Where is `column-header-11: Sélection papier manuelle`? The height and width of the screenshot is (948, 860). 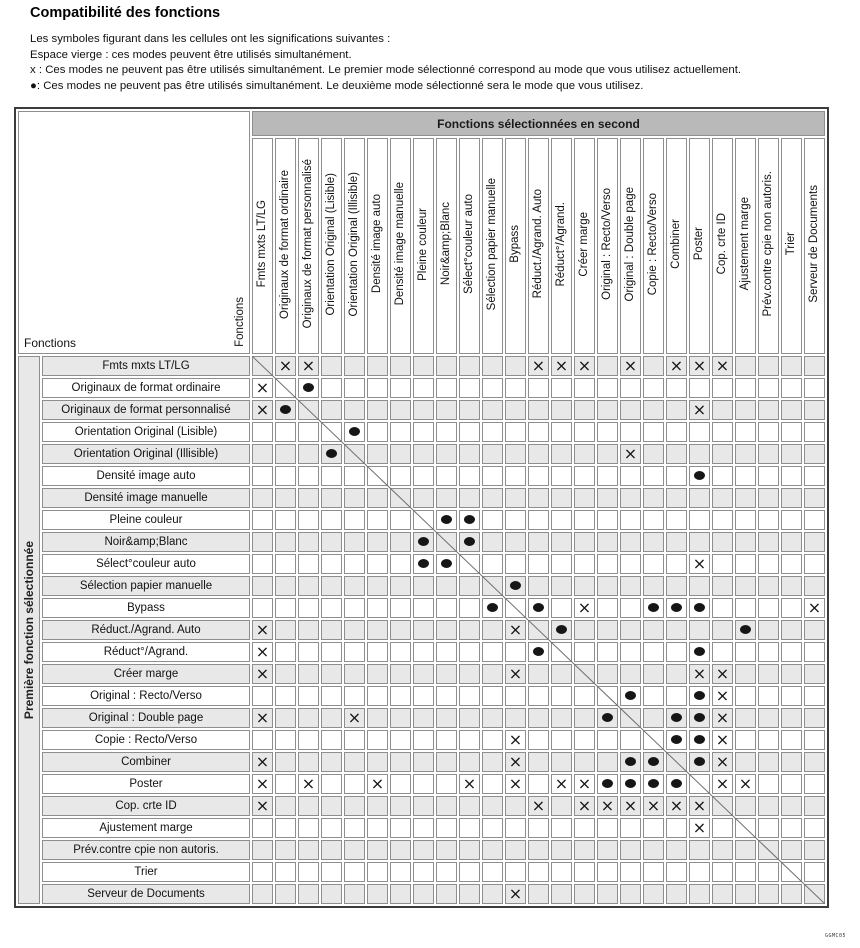
column-header-11: Sélection papier manuelle is located at coordinates (492, 246).